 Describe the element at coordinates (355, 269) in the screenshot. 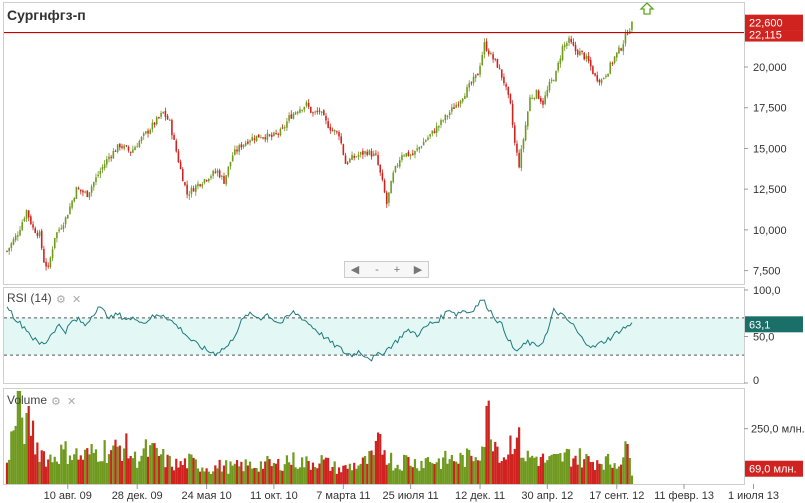

I see `nav-scroll-left-button` at that location.